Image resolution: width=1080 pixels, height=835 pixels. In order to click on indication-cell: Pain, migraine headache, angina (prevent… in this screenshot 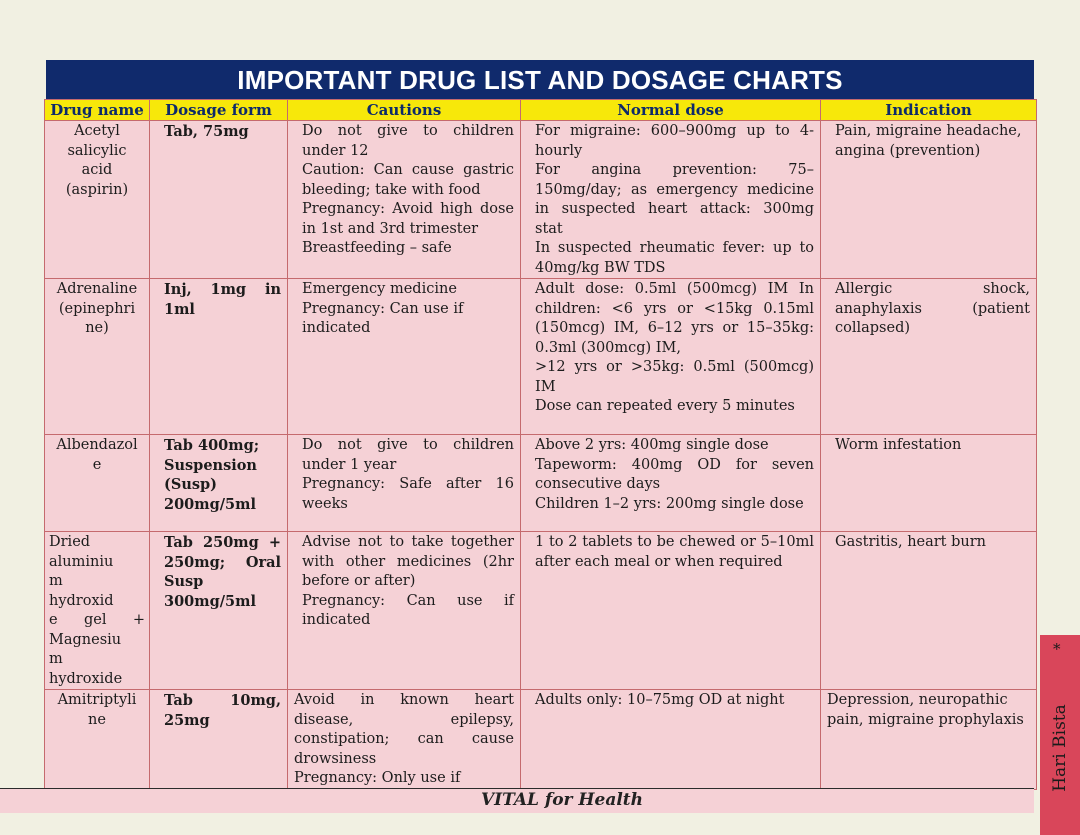, I will do `click(928, 199)`.